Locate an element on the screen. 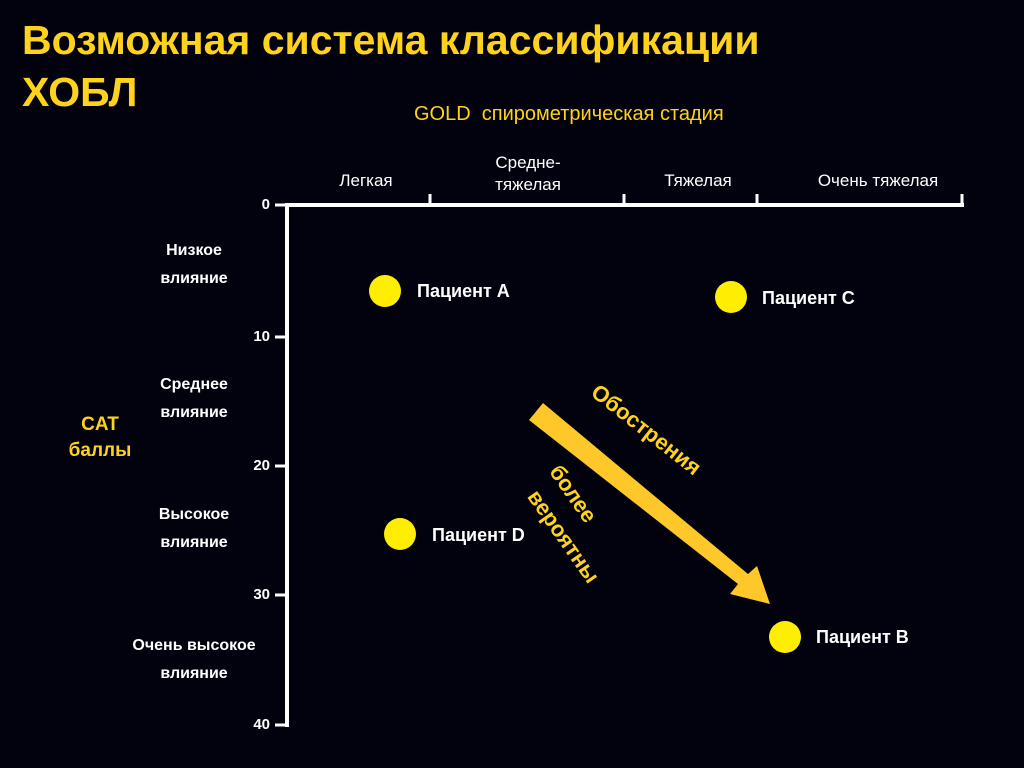 This screenshot has width=1024, height=768. title-line-2: ХОБЛ is located at coordinates (80, 92).